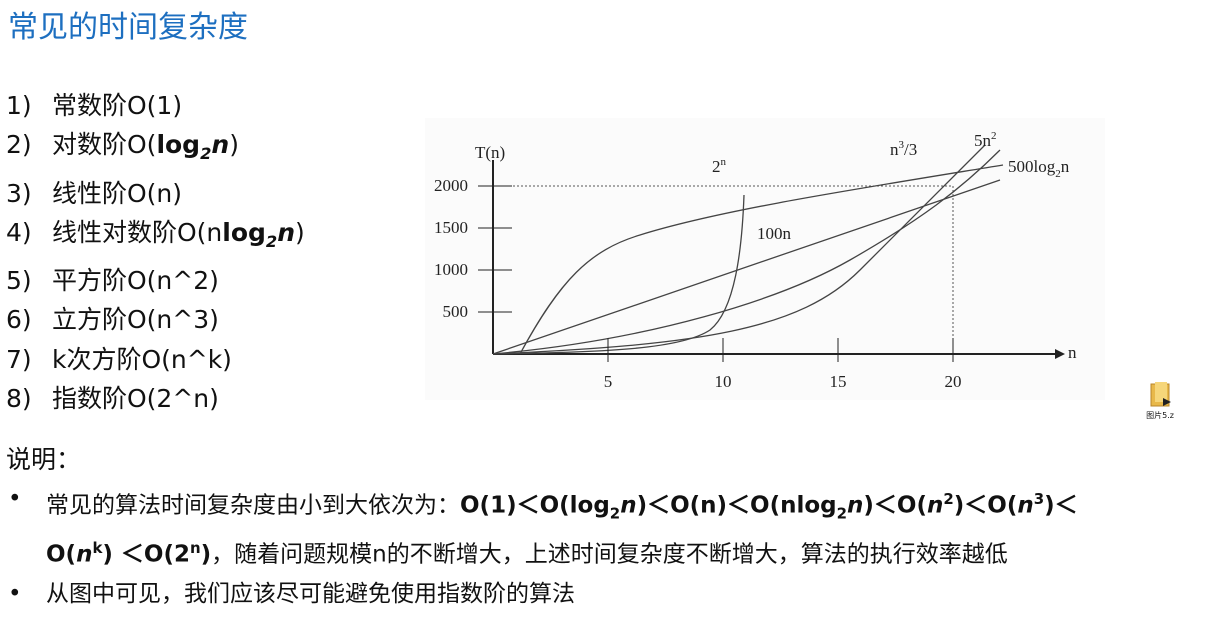 This screenshot has width=1228, height=617. Describe the element at coordinates (19, 399) in the screenshot. I see `item-number: 8)` at that location.